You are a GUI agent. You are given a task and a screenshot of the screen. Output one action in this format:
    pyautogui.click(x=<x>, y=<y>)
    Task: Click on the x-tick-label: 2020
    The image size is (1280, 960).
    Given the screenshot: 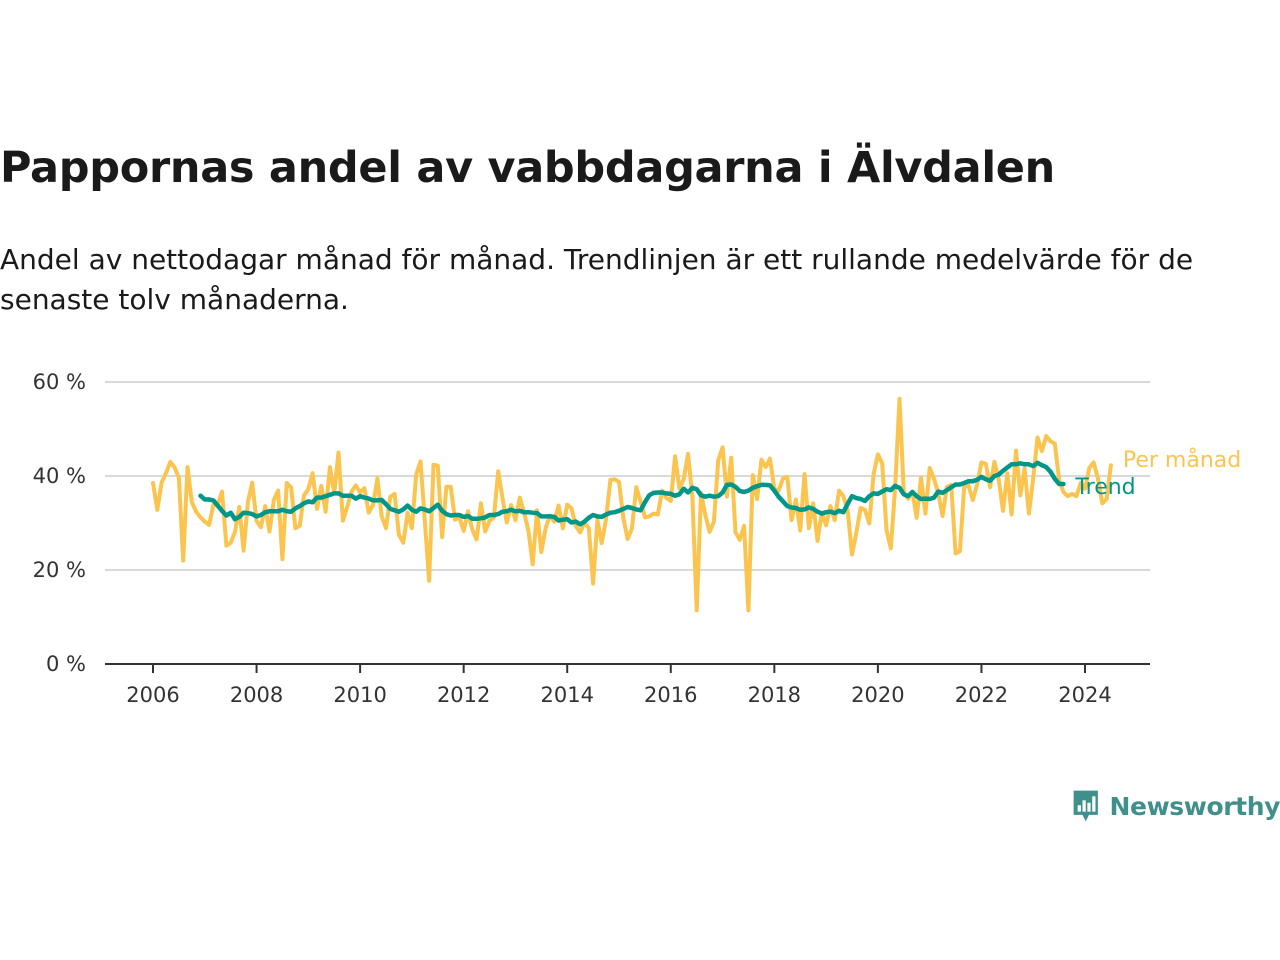 What is the action you would take?
    pyautogui.click(x=877, y=695)
    